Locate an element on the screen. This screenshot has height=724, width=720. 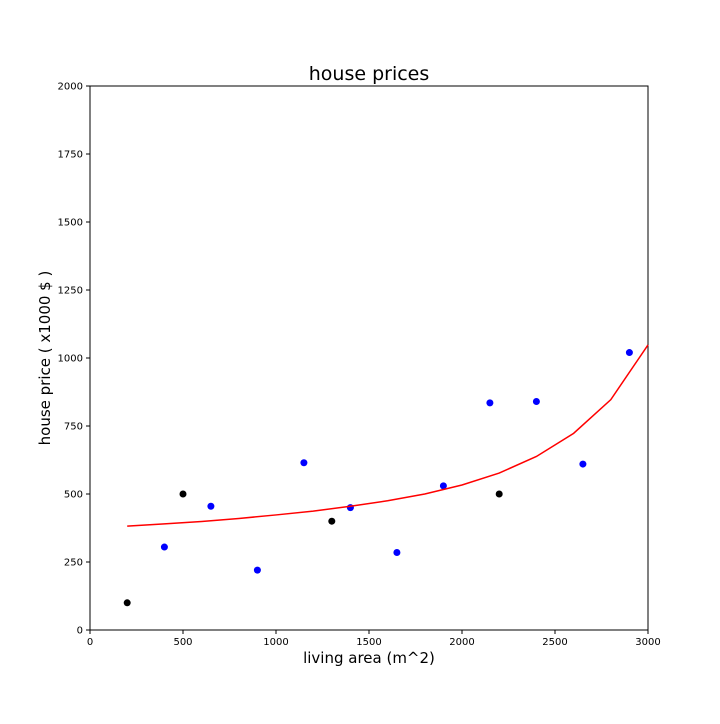
x-tick-label: 1500 is located at coordinates (368, 642).